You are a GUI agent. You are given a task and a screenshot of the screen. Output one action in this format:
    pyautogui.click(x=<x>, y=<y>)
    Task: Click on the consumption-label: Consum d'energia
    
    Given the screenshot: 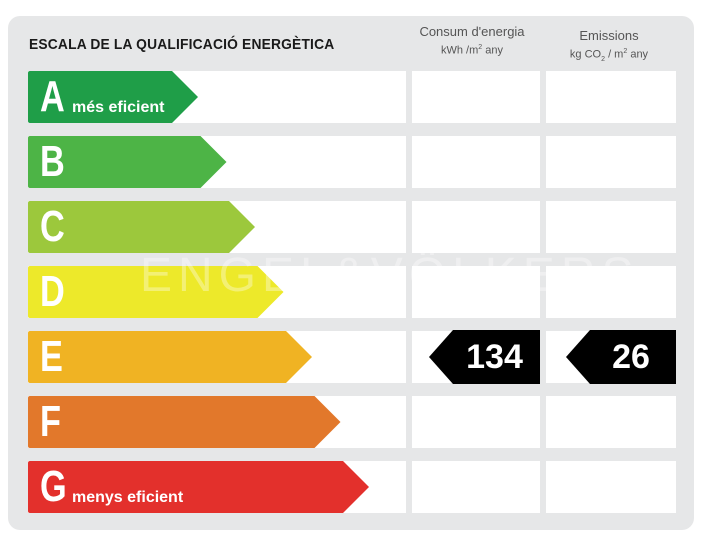 What is the action you would take?
    pyautogui.click(x=472, y=31)
    